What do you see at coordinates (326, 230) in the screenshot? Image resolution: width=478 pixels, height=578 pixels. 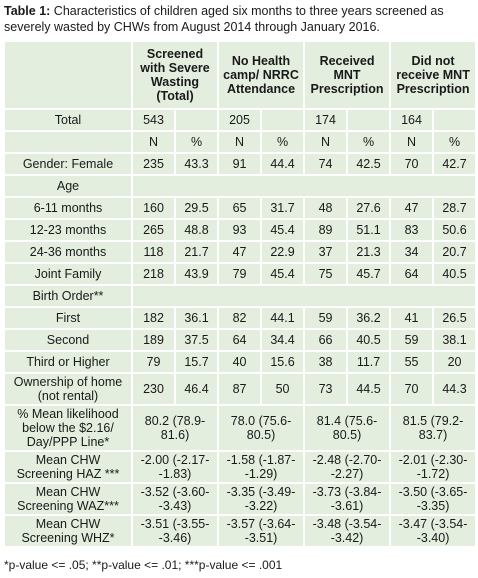 I see `cell: 89` at bounding box center [326, 230].